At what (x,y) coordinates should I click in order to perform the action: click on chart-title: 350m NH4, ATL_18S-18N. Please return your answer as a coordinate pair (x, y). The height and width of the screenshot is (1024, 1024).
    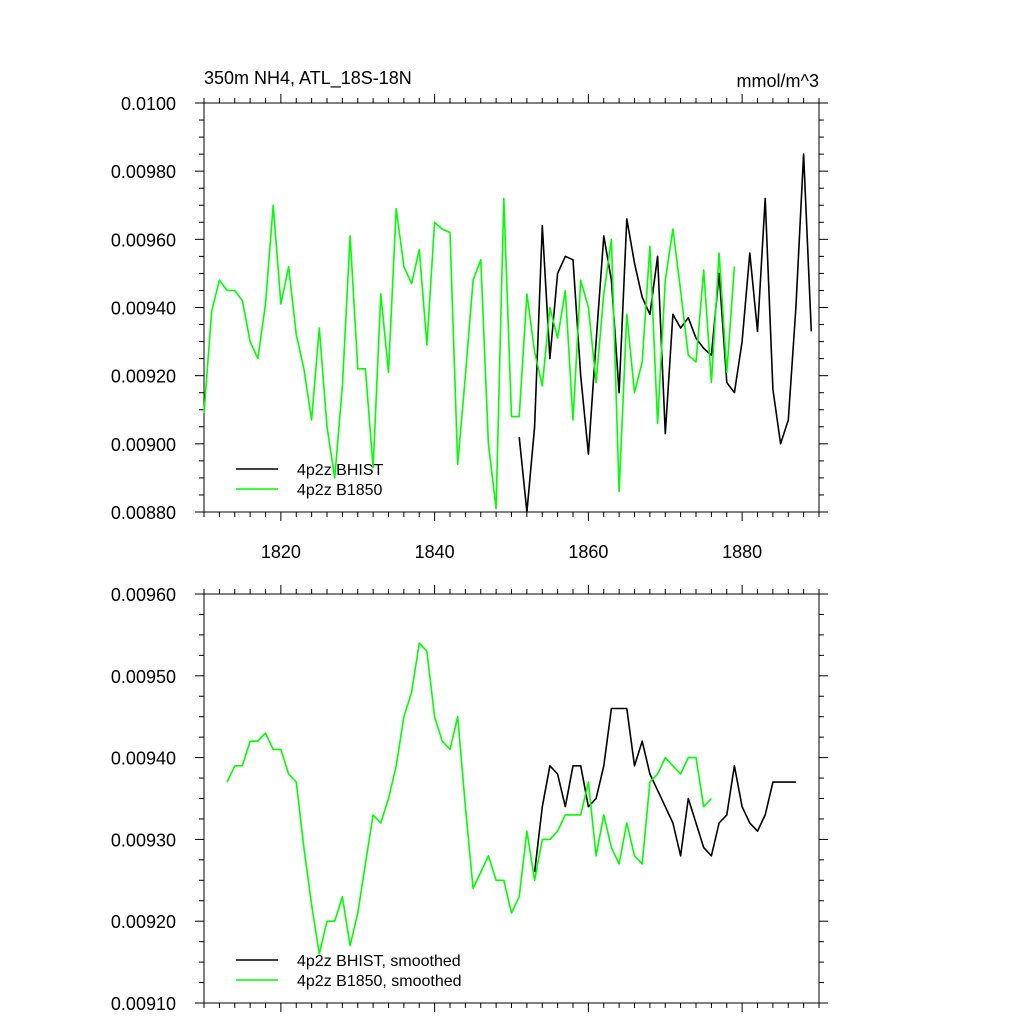
    Looking at the image, I should click on (308, 78).